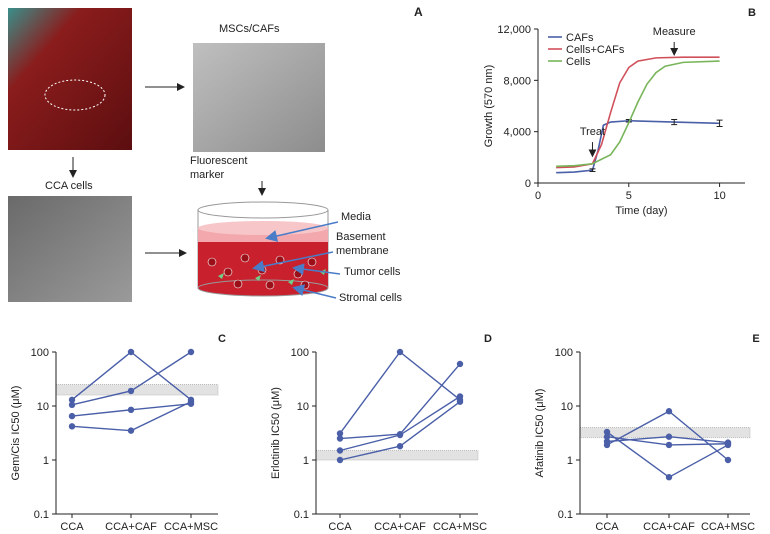  What do you see at coordinates (752, 13) in the screenshot?
I see `panel-letter: B` at bounding box center [752, 13].